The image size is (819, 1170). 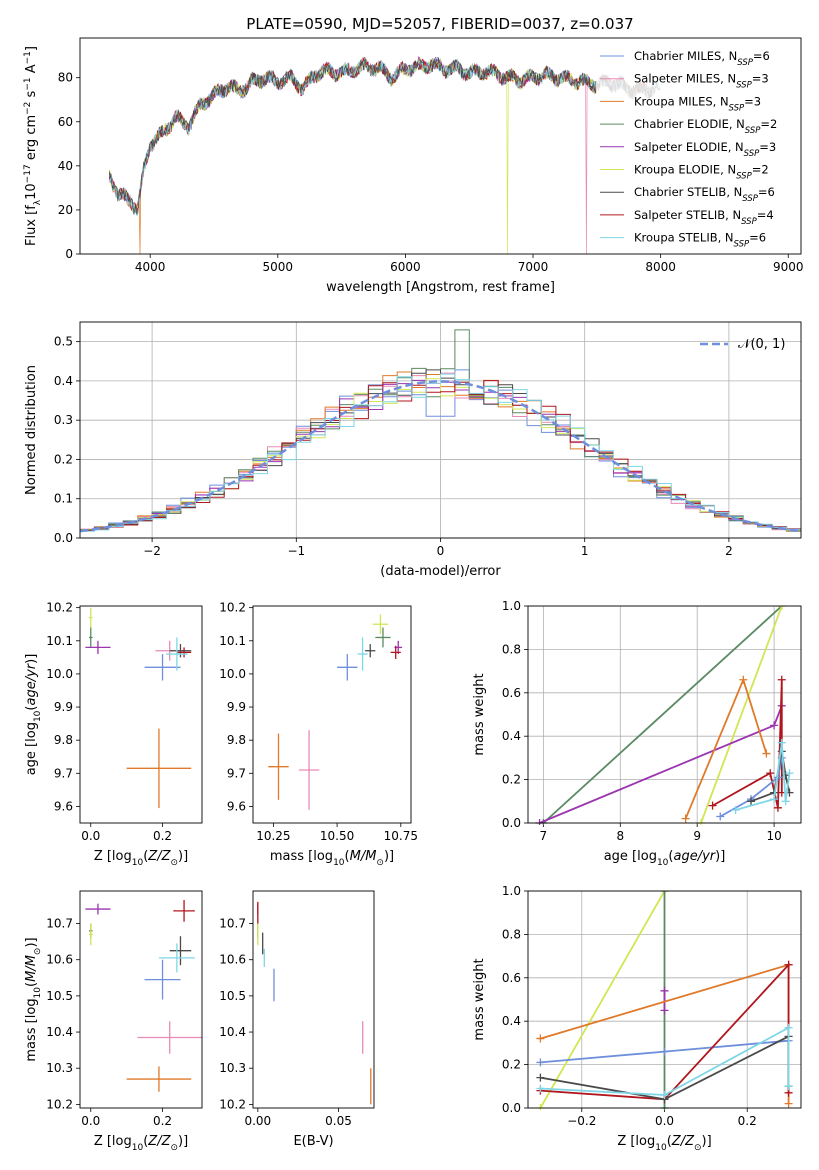 What do you see at coordinates (33, 146) in the screenshot?
I see `spectrum-ylabel: Flux [fλ10−17 erg cm−2 s−1 A−1]` at bounding box center [33, 146].